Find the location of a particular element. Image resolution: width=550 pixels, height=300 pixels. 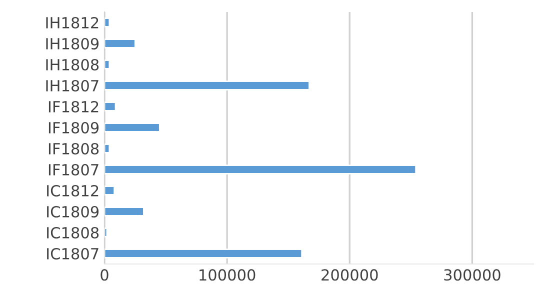

y-tick-label: IH1807 is located at coordinates (72, 86).